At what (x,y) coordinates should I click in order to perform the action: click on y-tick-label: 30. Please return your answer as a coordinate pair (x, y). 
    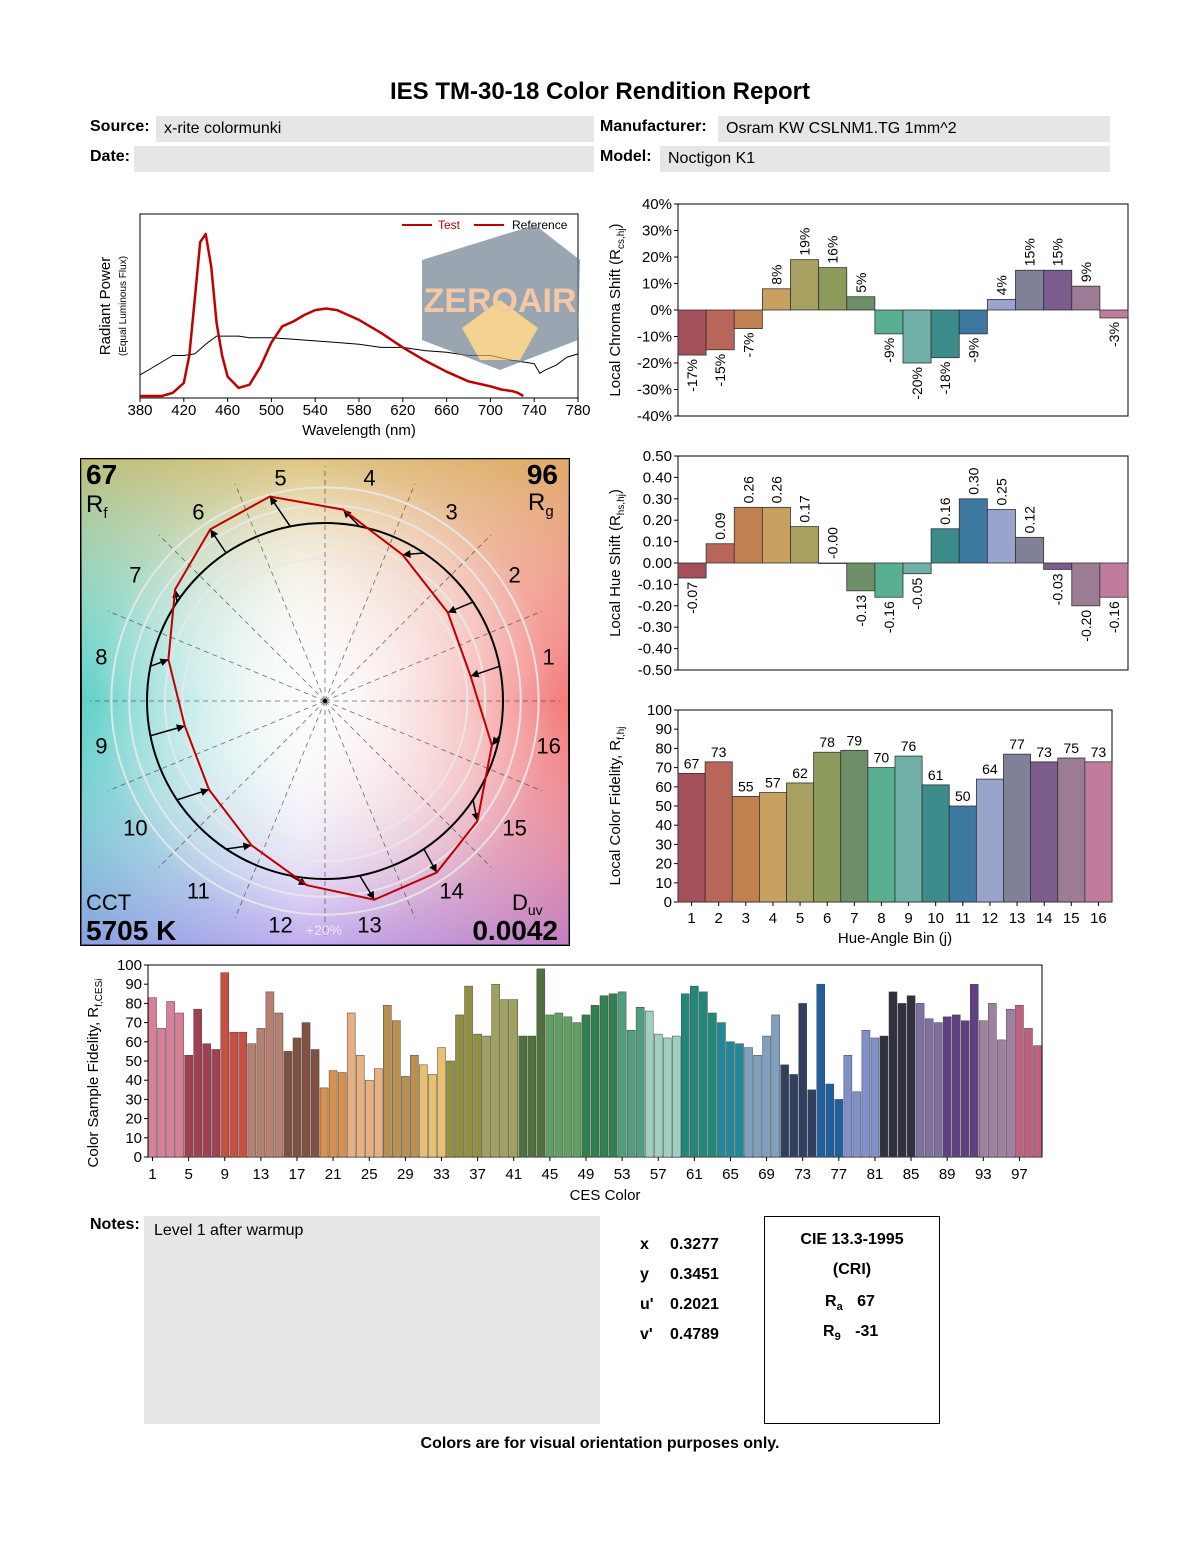
    Looking at the image, I should click on (663, 844).